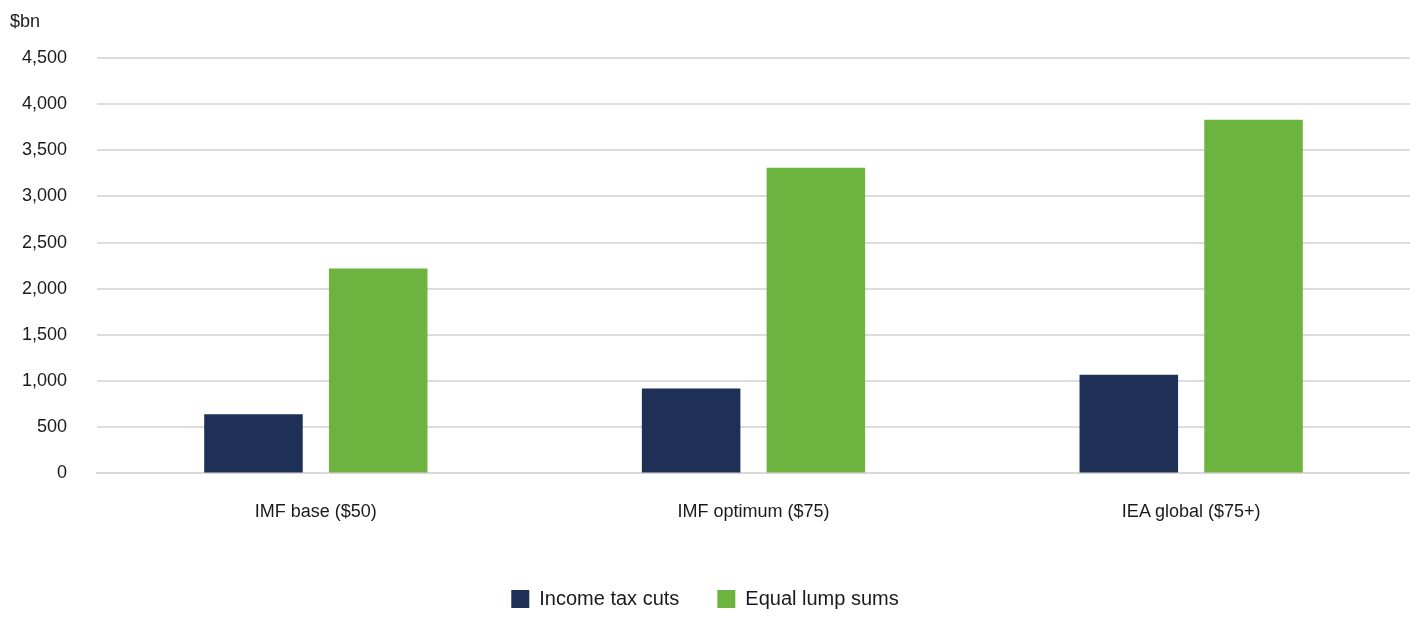  What do you see at coordinates (25, 20) in the screenshot?
I see `y-axis-title: $bn` at bounding box center [25, 20].